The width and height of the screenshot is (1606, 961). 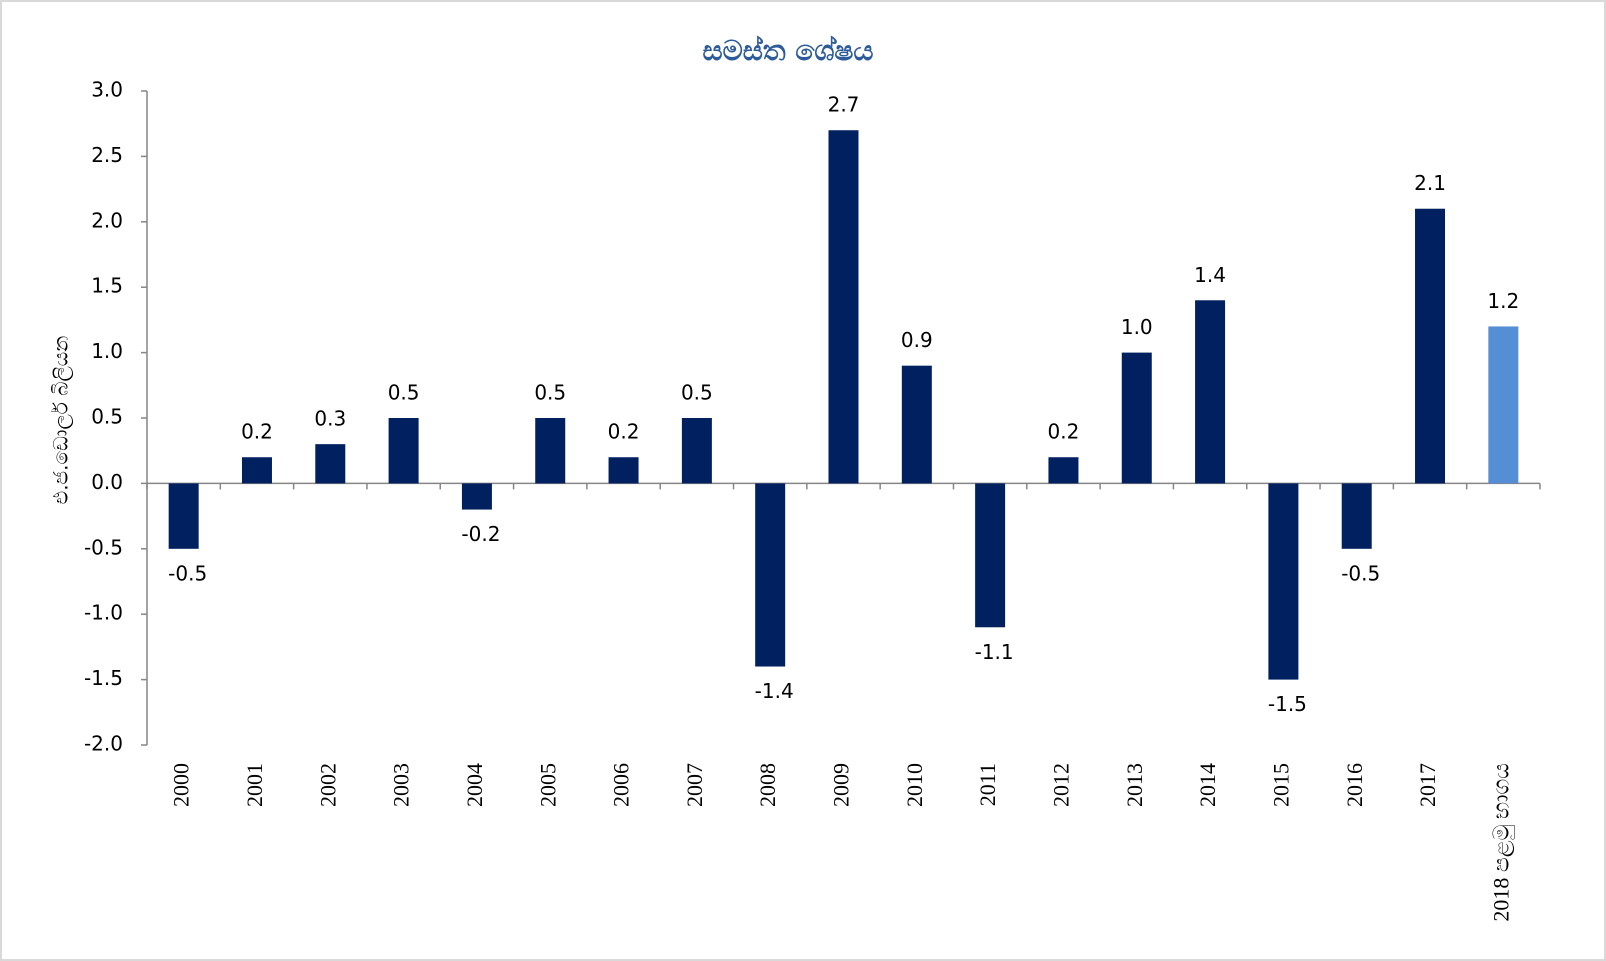 What do you see at coordinates (767, 785) in the screenshot?
I see `x-tick-label: 2008` at bounding box center [767, 785].